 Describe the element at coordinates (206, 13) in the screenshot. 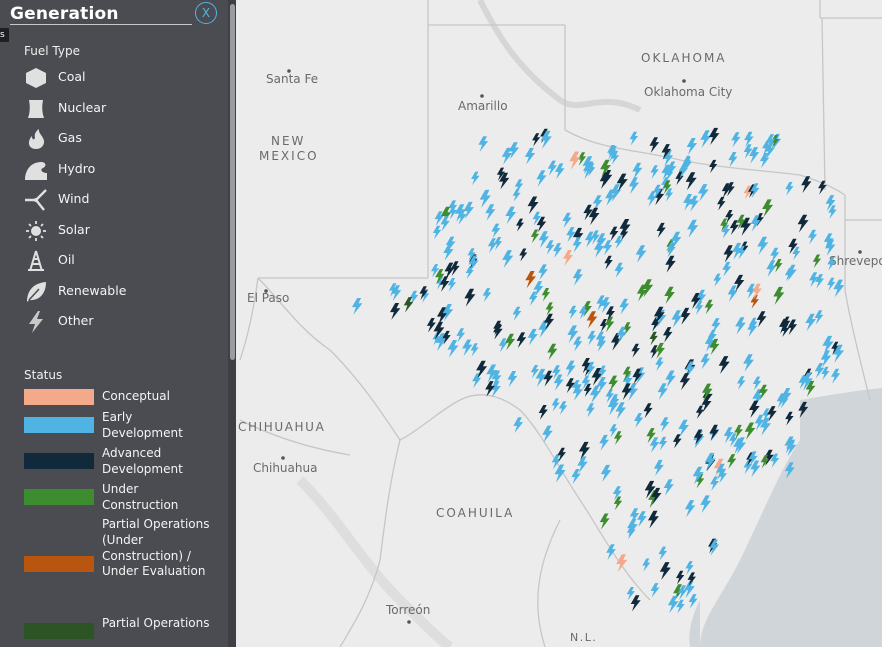

I see `close-button: X` at that location.